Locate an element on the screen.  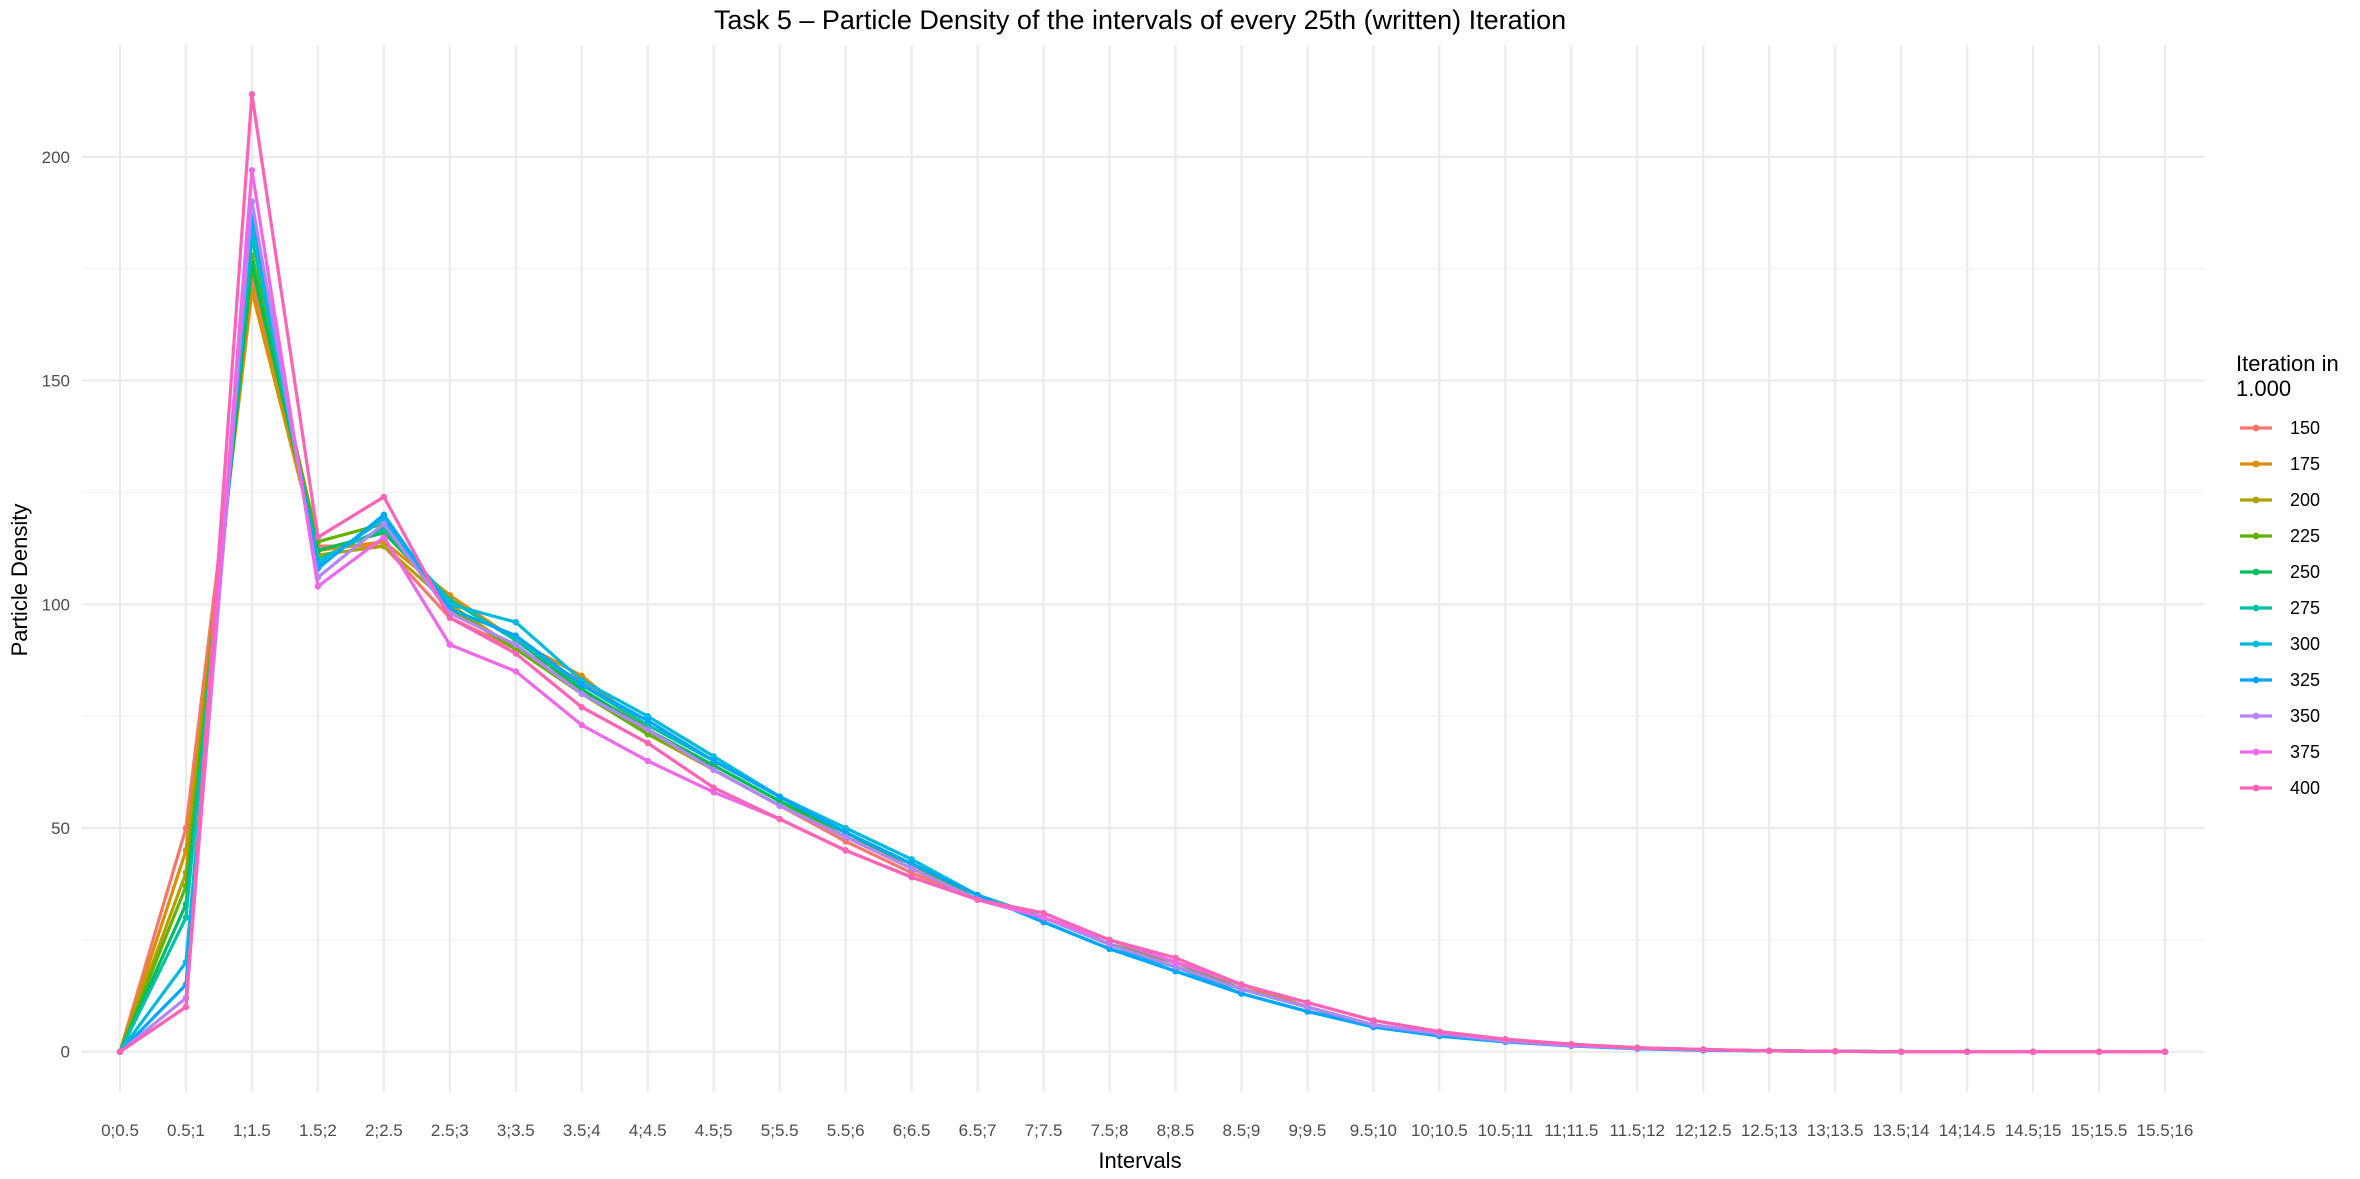
legend-item: 225 is located at coordinates (2280, 536).